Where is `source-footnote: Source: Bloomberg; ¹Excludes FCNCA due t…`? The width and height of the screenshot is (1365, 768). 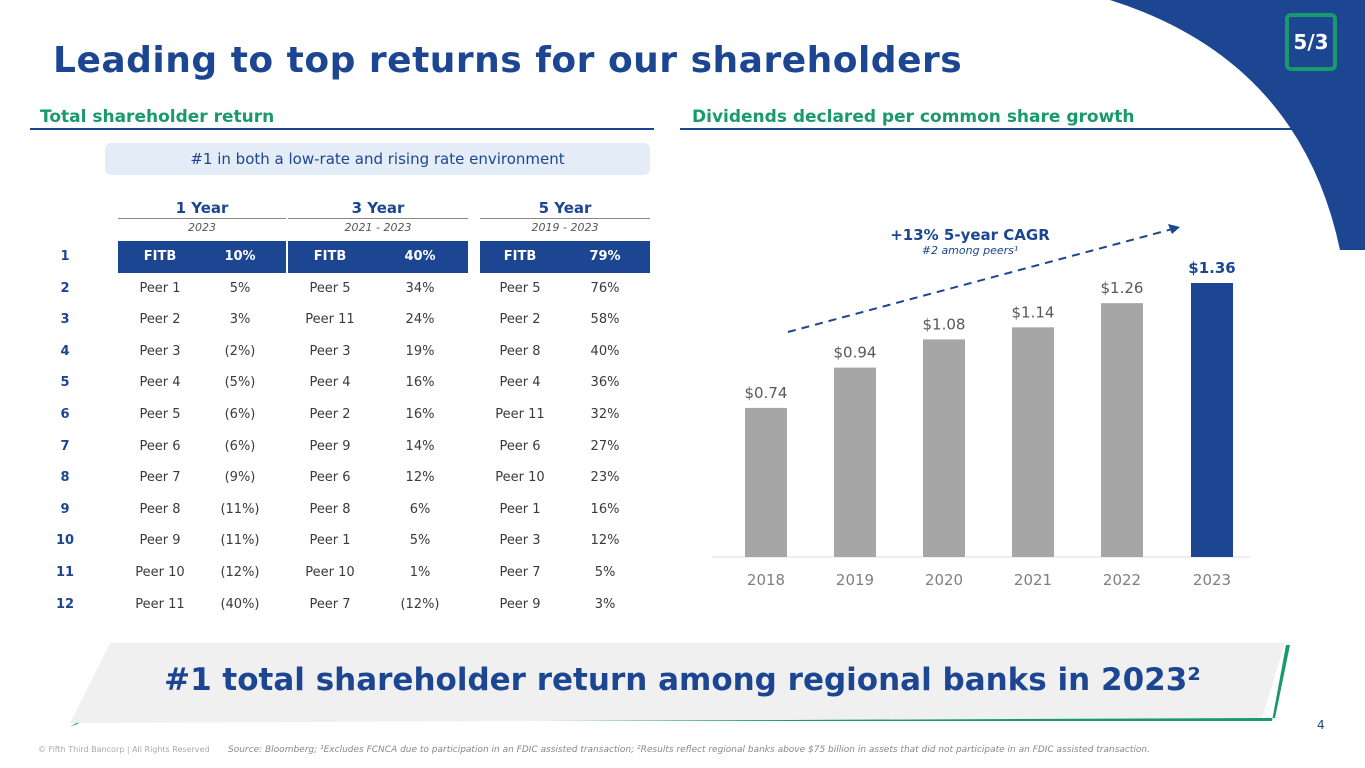 source-footnote: Source: Bloomberg; ¹Excludes FCNCA due t… is located at coordinates (689, 750).